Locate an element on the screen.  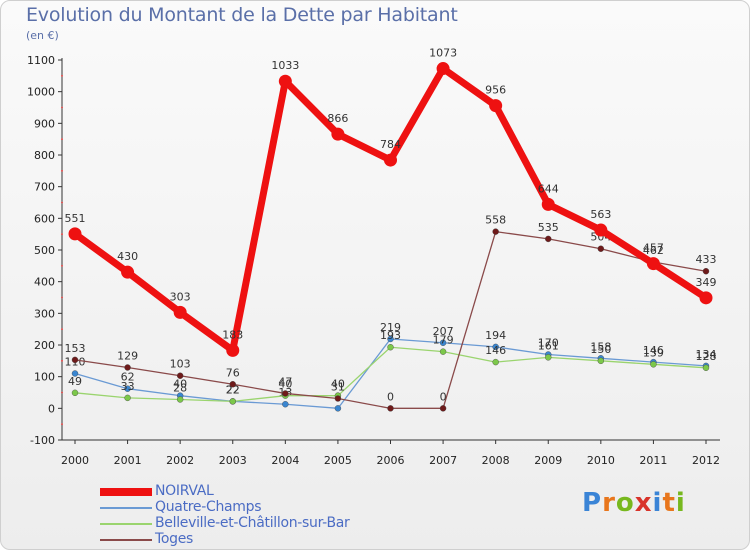
logo-letter: r is located at coordinates (609, 503).